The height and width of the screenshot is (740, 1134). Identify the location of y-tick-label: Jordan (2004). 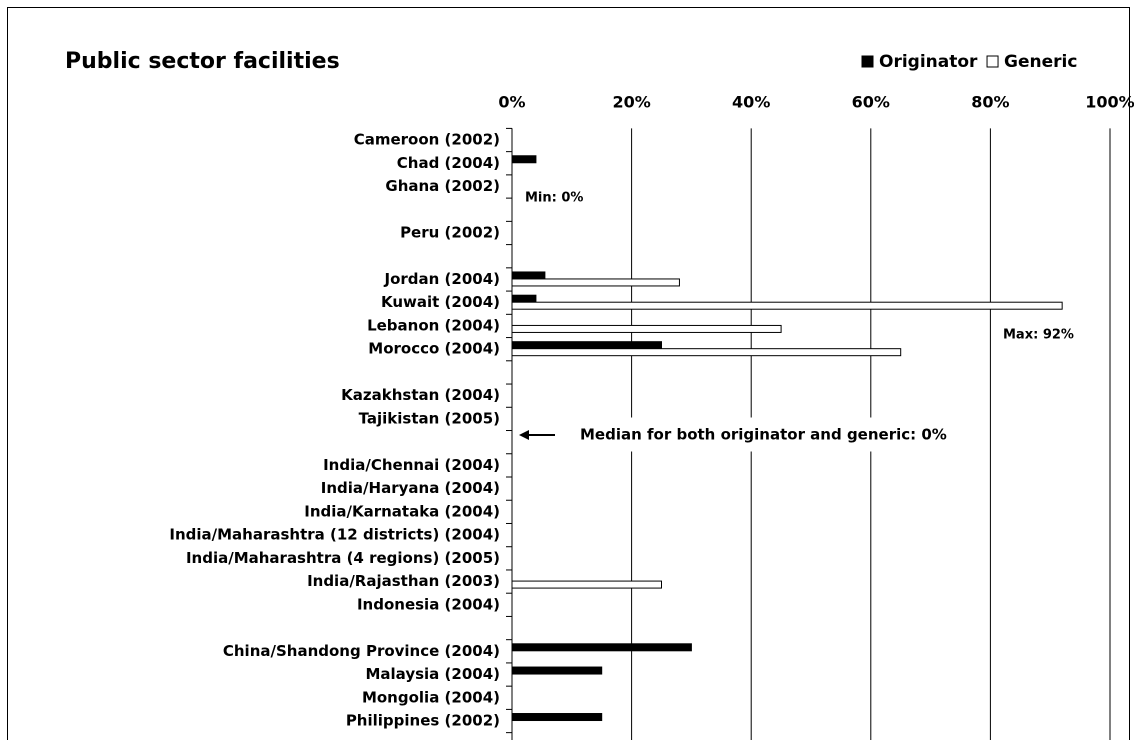
(441, 279).